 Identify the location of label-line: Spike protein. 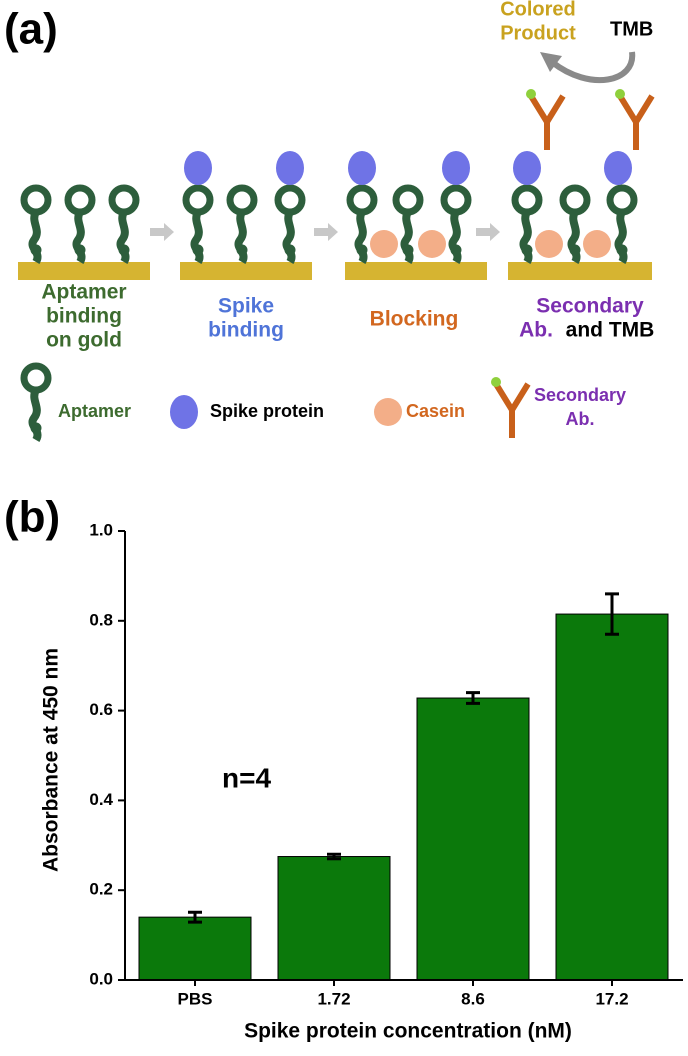
(267, 411).